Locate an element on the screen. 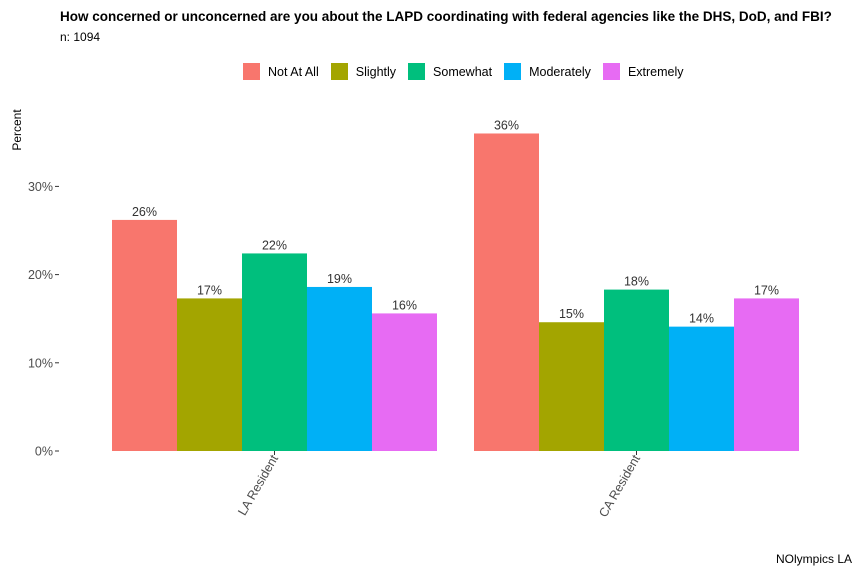 The image size is (864, 576). legend-label-slightly: Slightly is located at coordinates (376, 71).